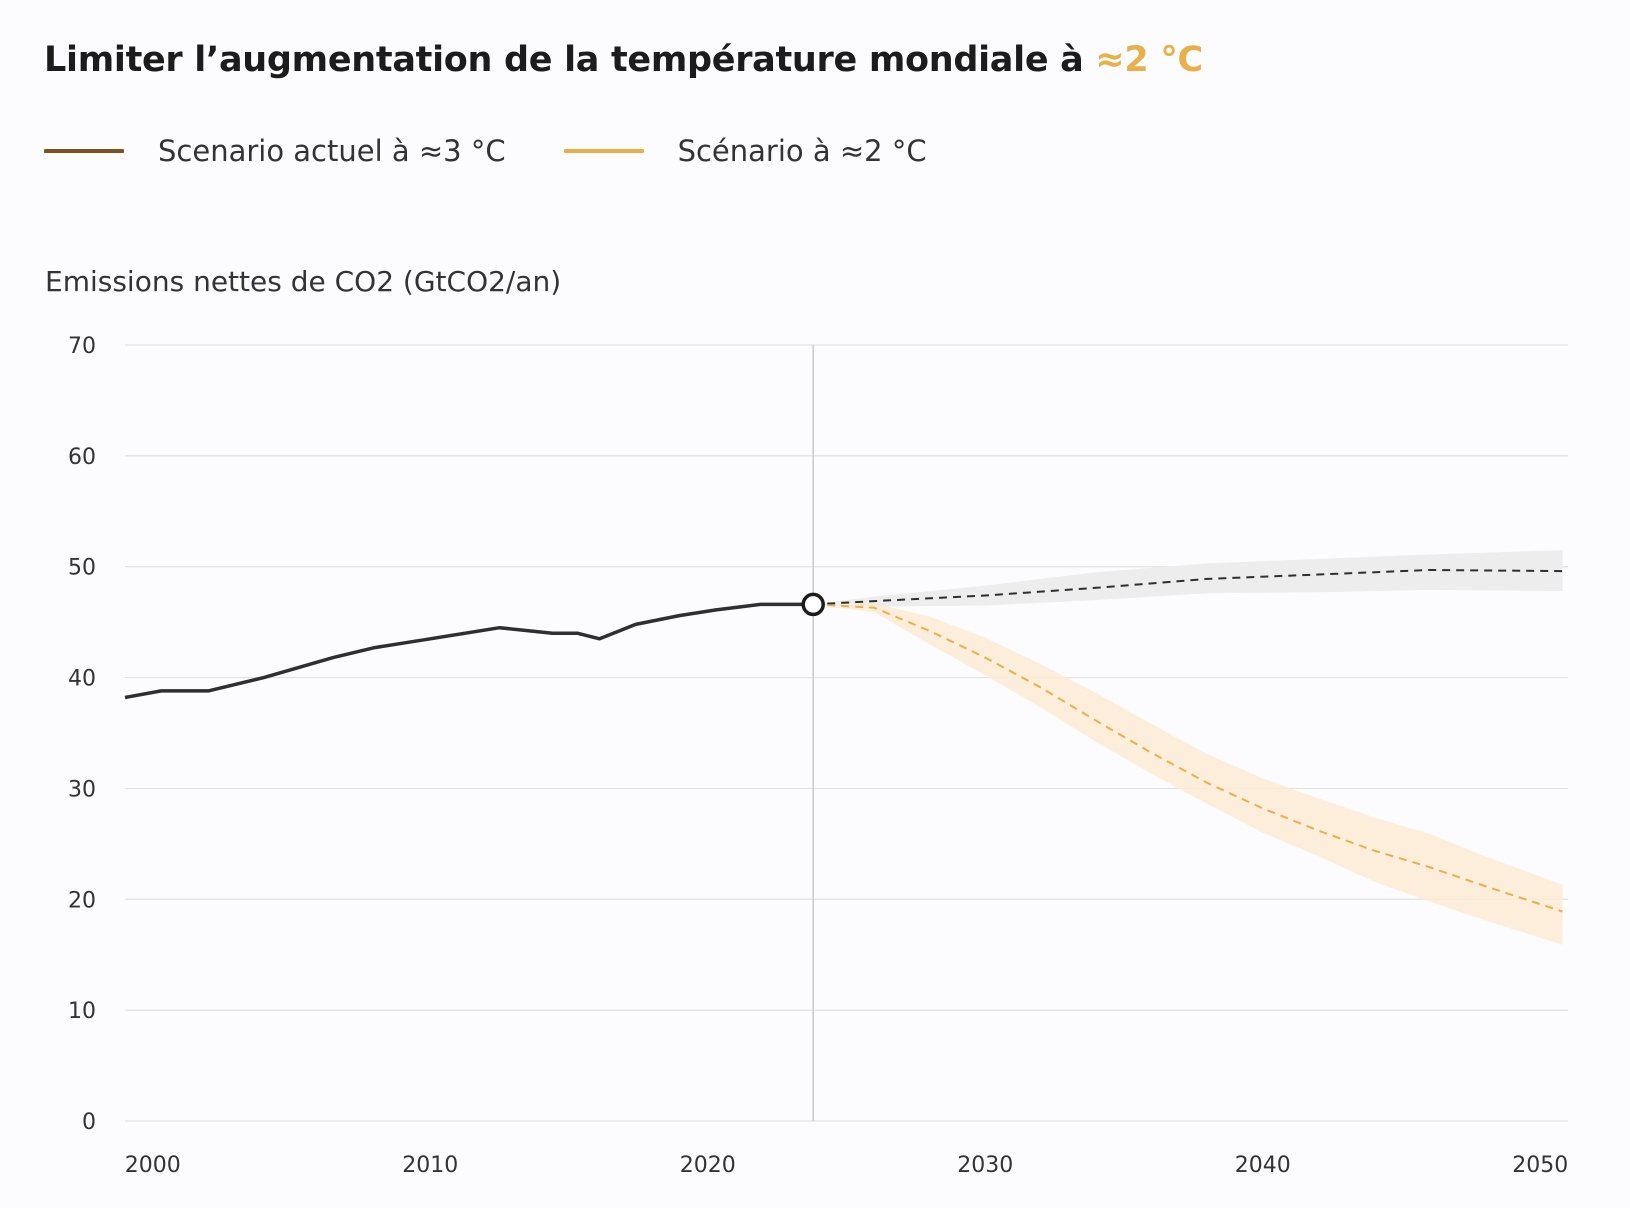  Describe the element at coordinates (332, 151) in the screenshot. I see `legend-label-current: Scenario actuel à ≈3 °C` at that location.